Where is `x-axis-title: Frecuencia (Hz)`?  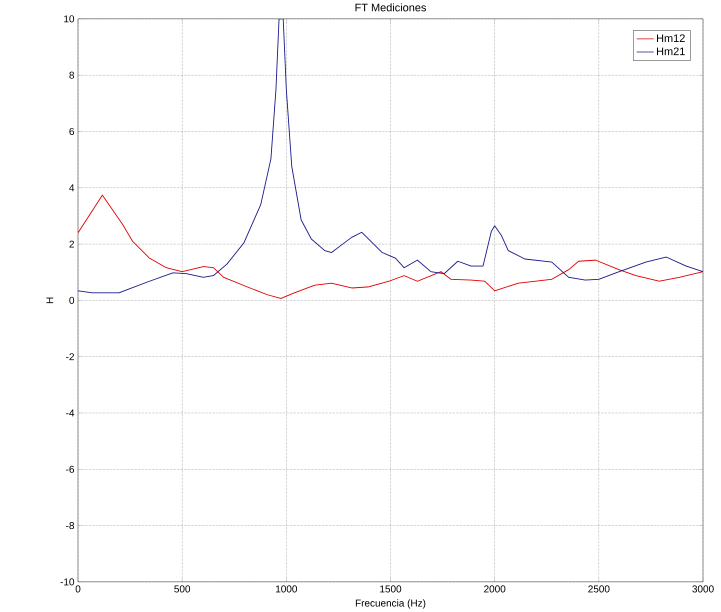
x-axis-title: Frecuencia (Hz) is located at coordinates (391, 604).